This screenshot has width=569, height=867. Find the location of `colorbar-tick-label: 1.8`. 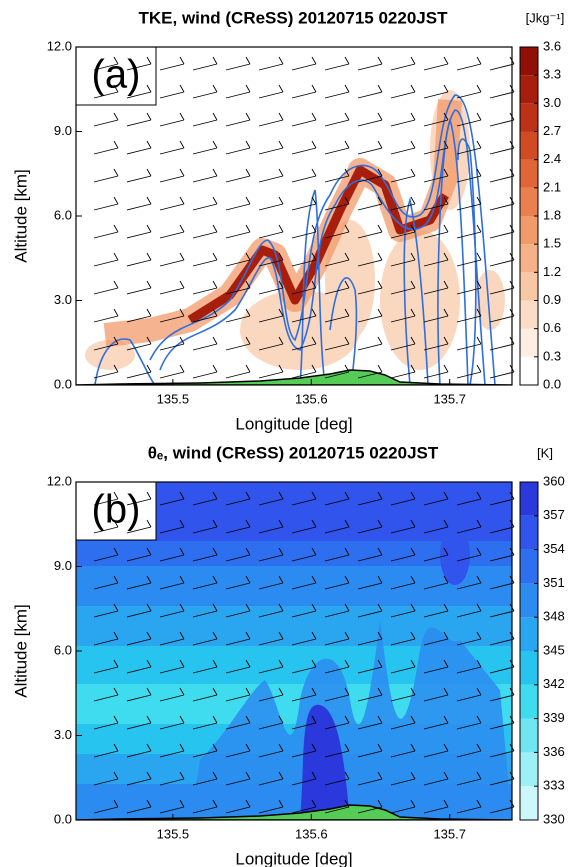

colorbar-tick-label: 1.8 is located at coordinates (552, 214).